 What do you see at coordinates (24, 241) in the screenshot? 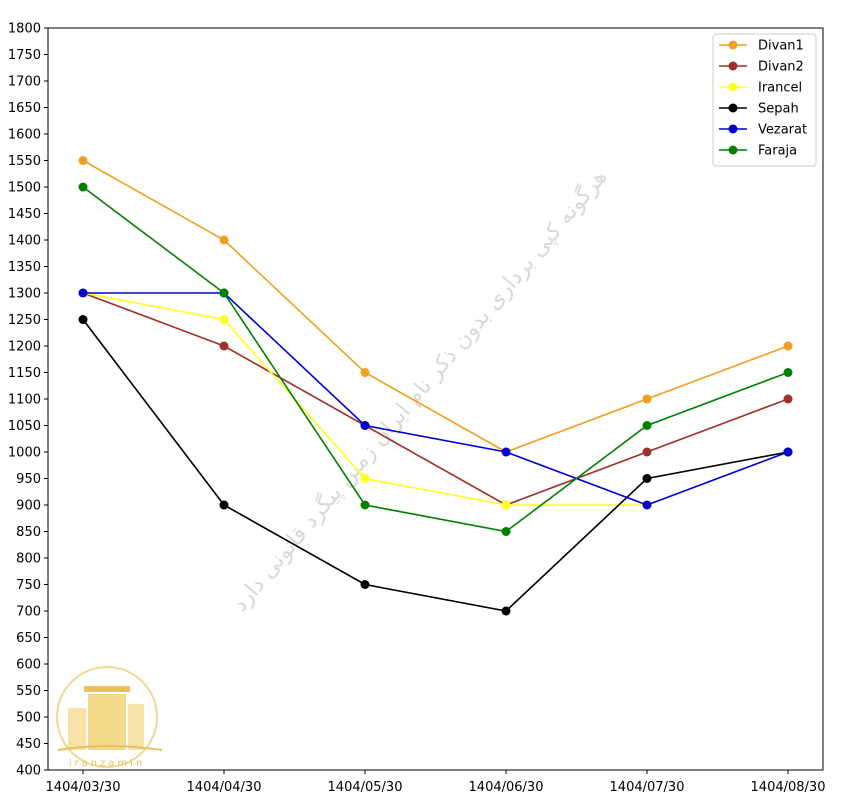
I see `y-tick-label: 1400` at bounding box center [24, 241].